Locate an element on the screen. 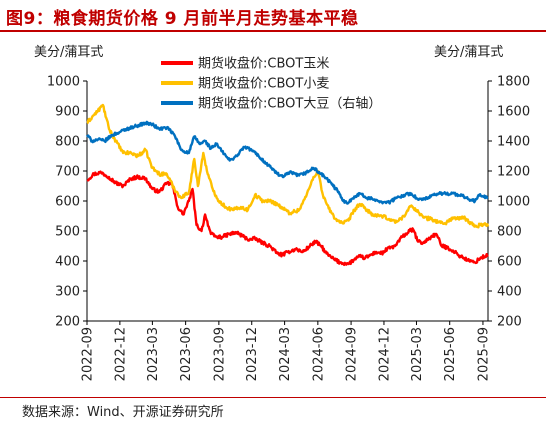  x-tick-label: 2024-06 is located at coordinates (318, 354).